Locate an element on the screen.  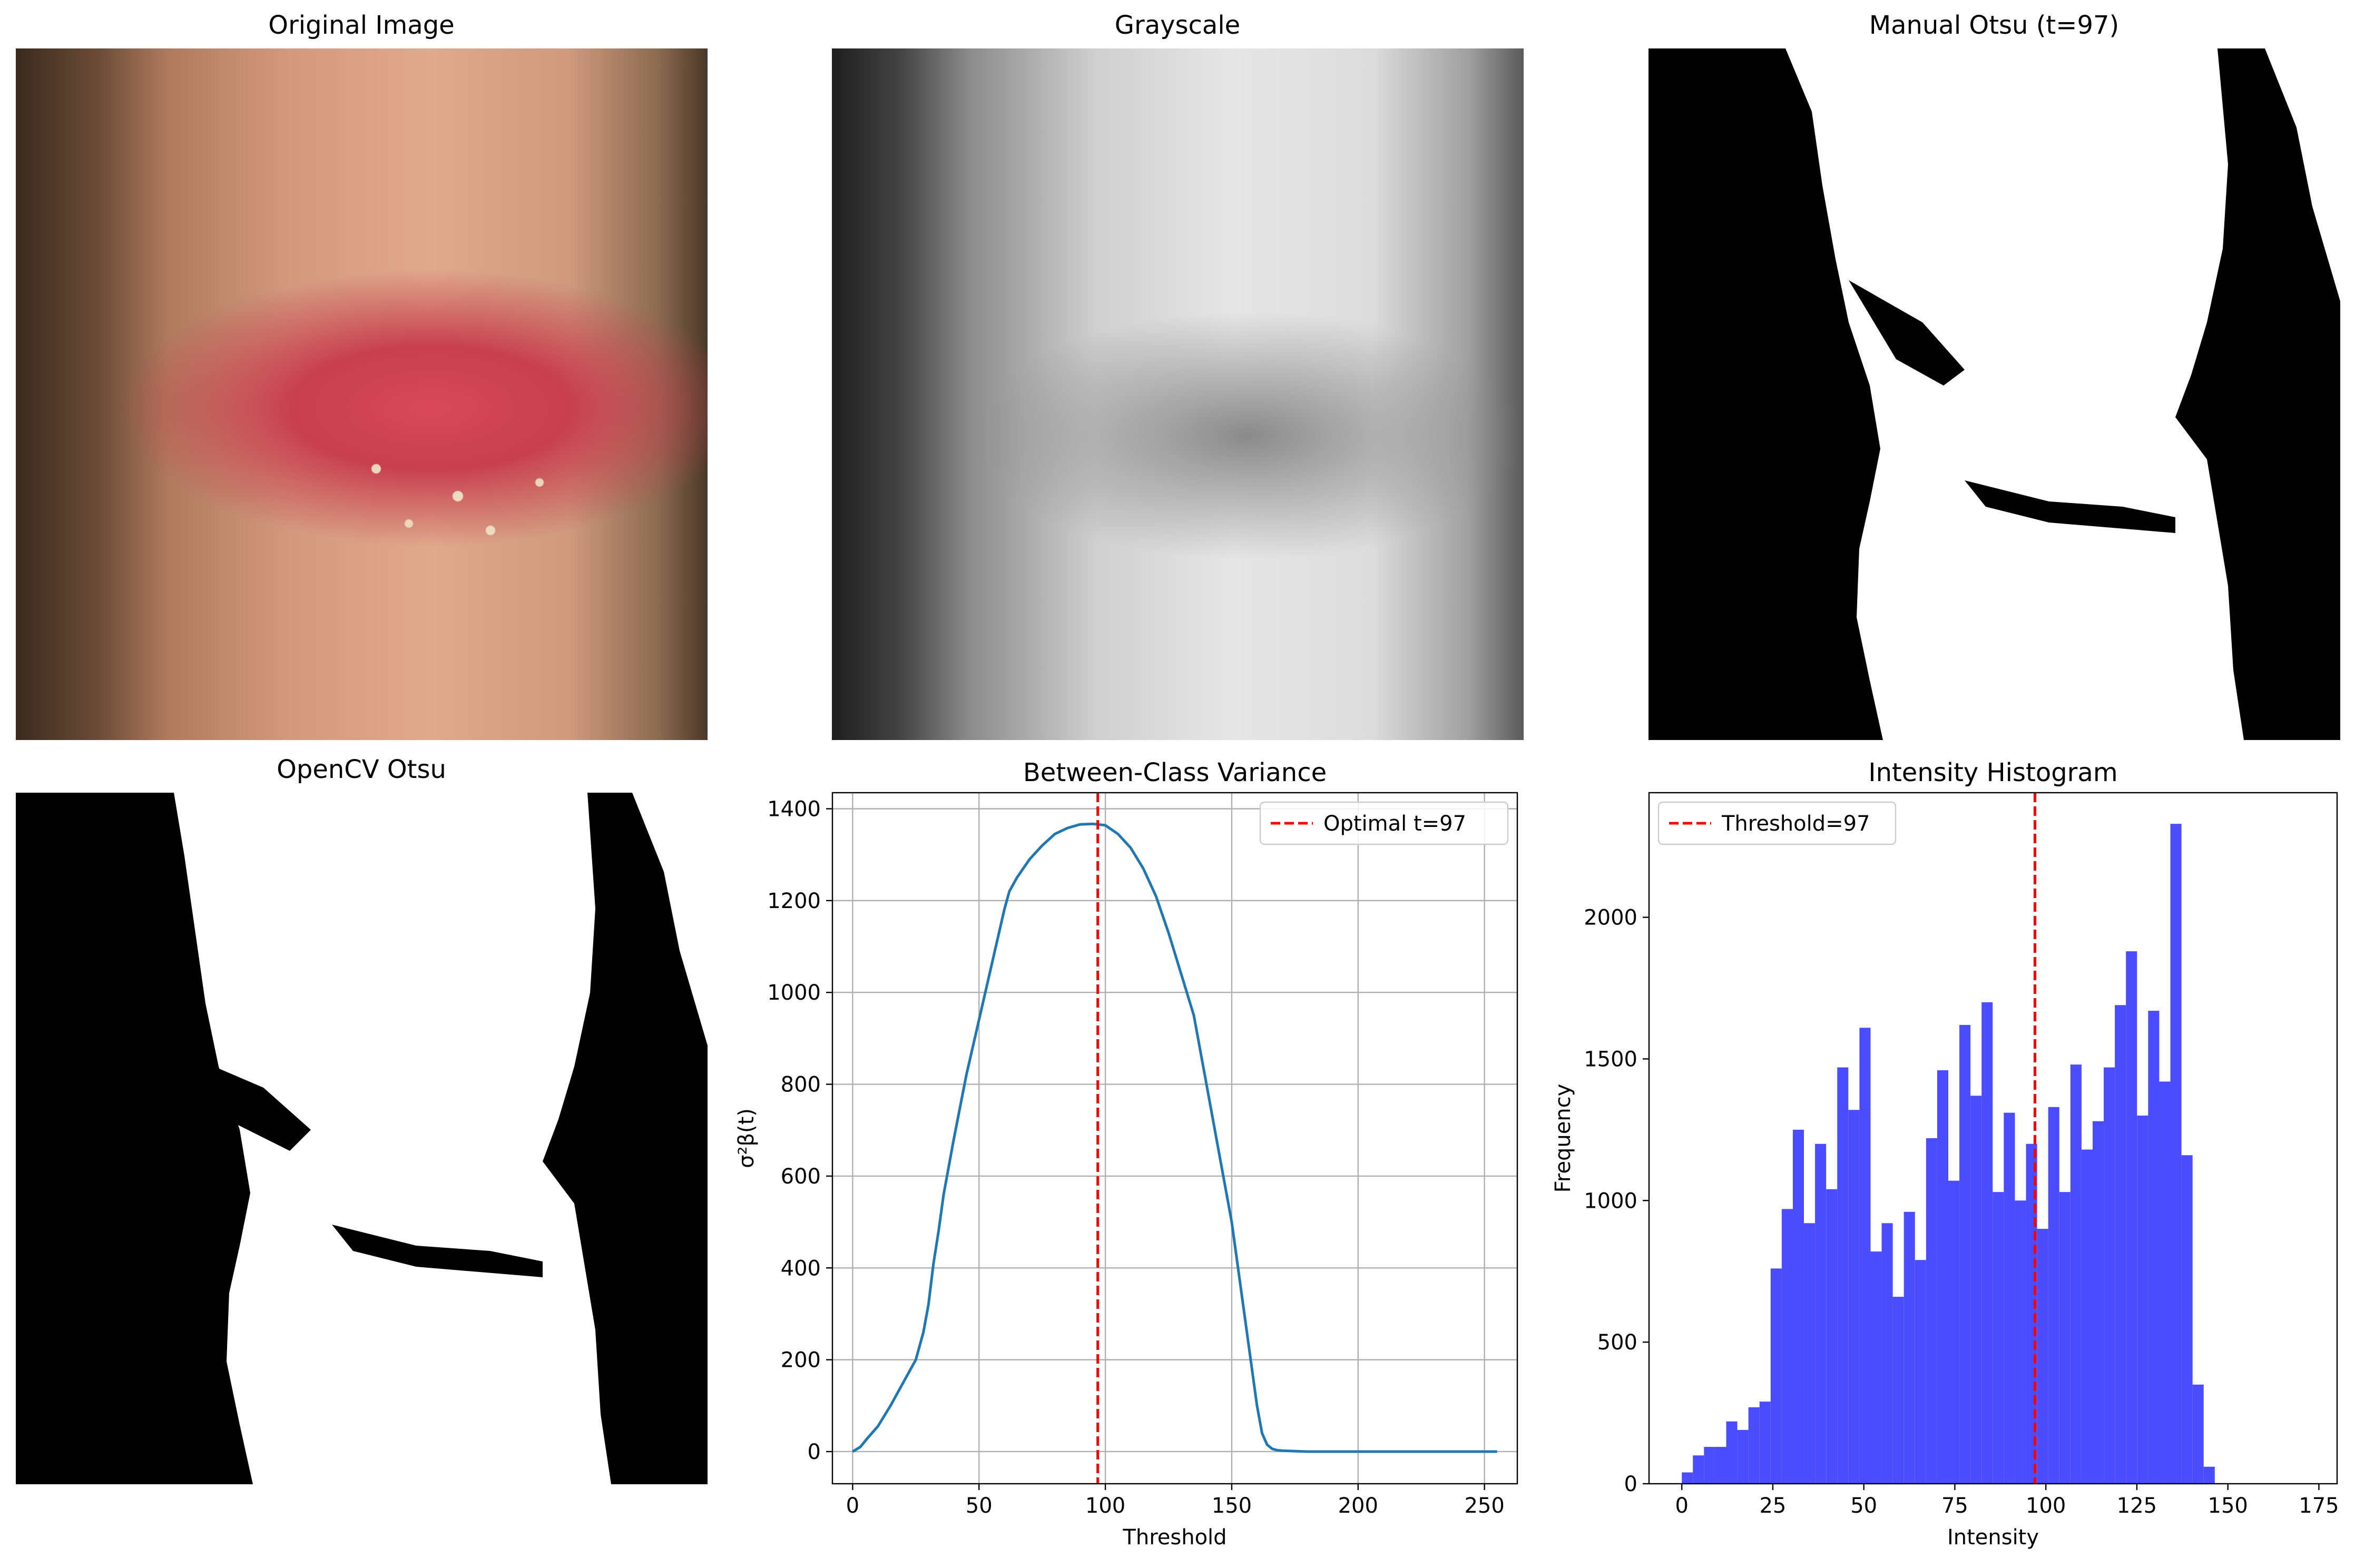
original-image-title: Original Image is located at coordinates (361, 25).